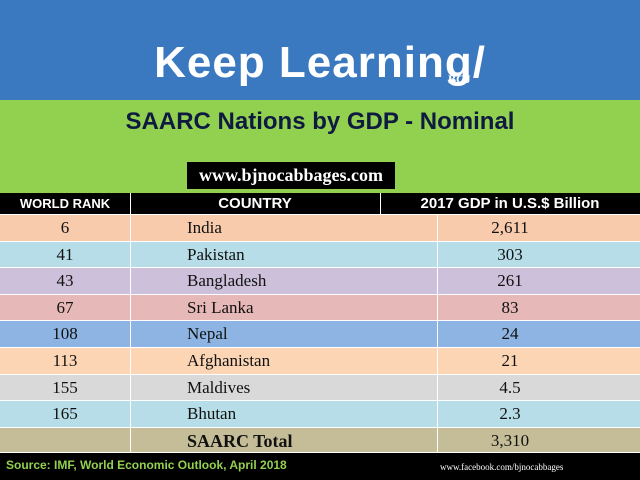 The image size is (640, 480). Describe the element at coordinates (510, 307) in the screenshot. I see `gdp: 83` at that location.